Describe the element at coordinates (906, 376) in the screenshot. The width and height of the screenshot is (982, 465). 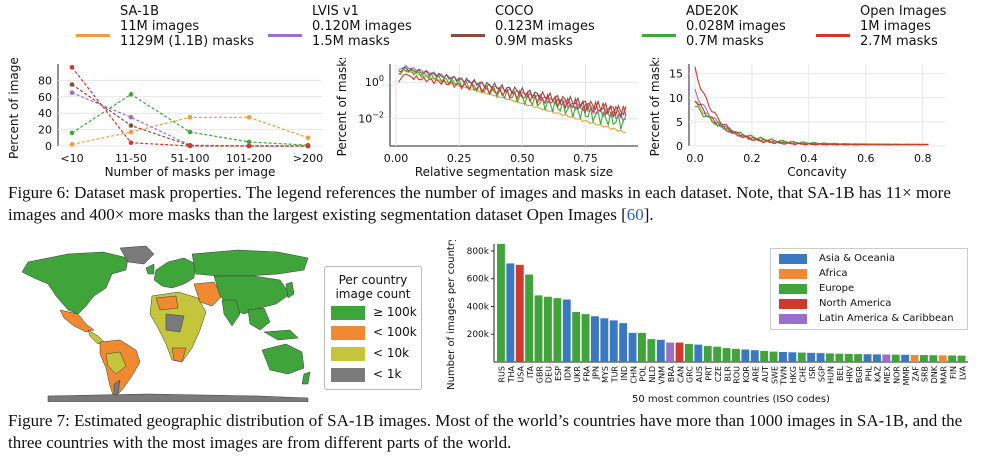
I see `x-tick-label: MMR` at that location.